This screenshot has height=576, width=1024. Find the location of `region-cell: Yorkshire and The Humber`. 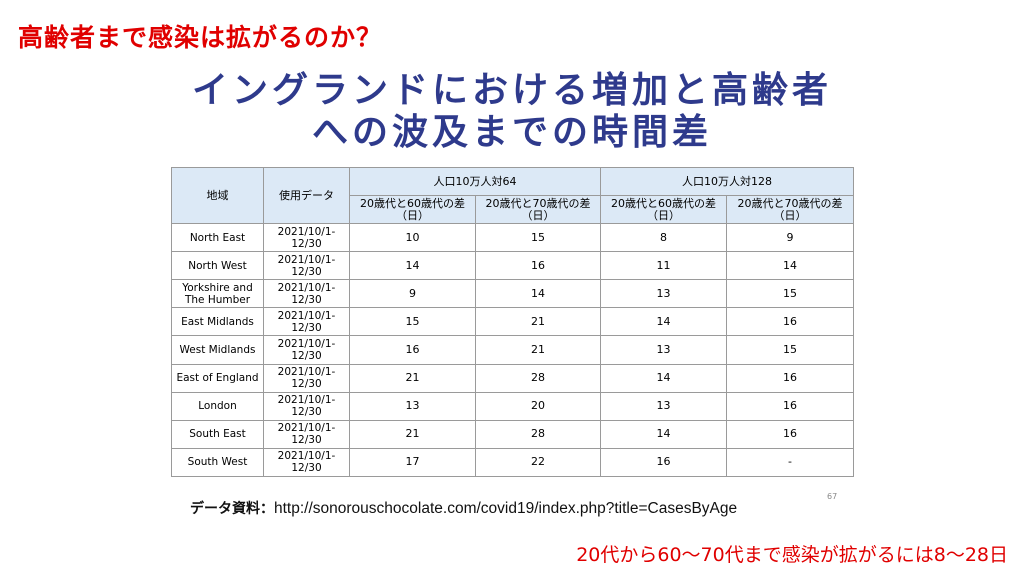

region-cell: Yorkshire and The Humber is located at coordinates (217, 294).